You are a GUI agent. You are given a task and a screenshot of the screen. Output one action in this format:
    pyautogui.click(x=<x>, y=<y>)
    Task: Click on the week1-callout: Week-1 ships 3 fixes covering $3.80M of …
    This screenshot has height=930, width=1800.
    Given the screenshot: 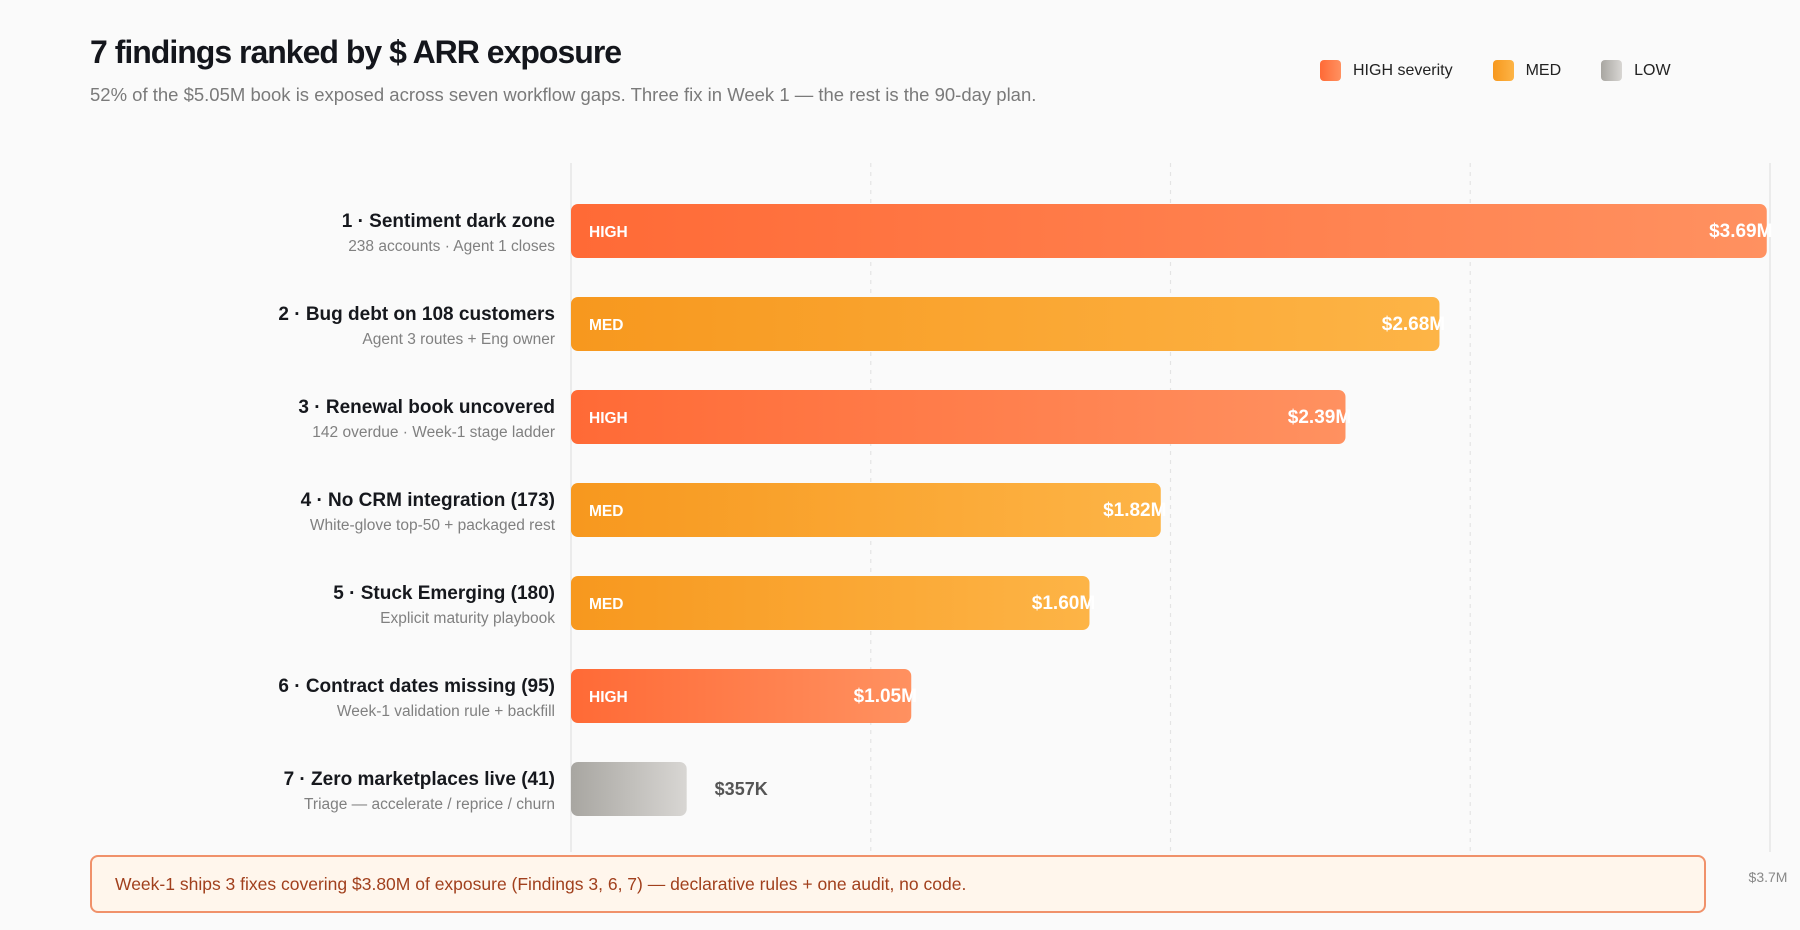 What is the action you would take?
    pyautogui.click(x=898, y=884)
    